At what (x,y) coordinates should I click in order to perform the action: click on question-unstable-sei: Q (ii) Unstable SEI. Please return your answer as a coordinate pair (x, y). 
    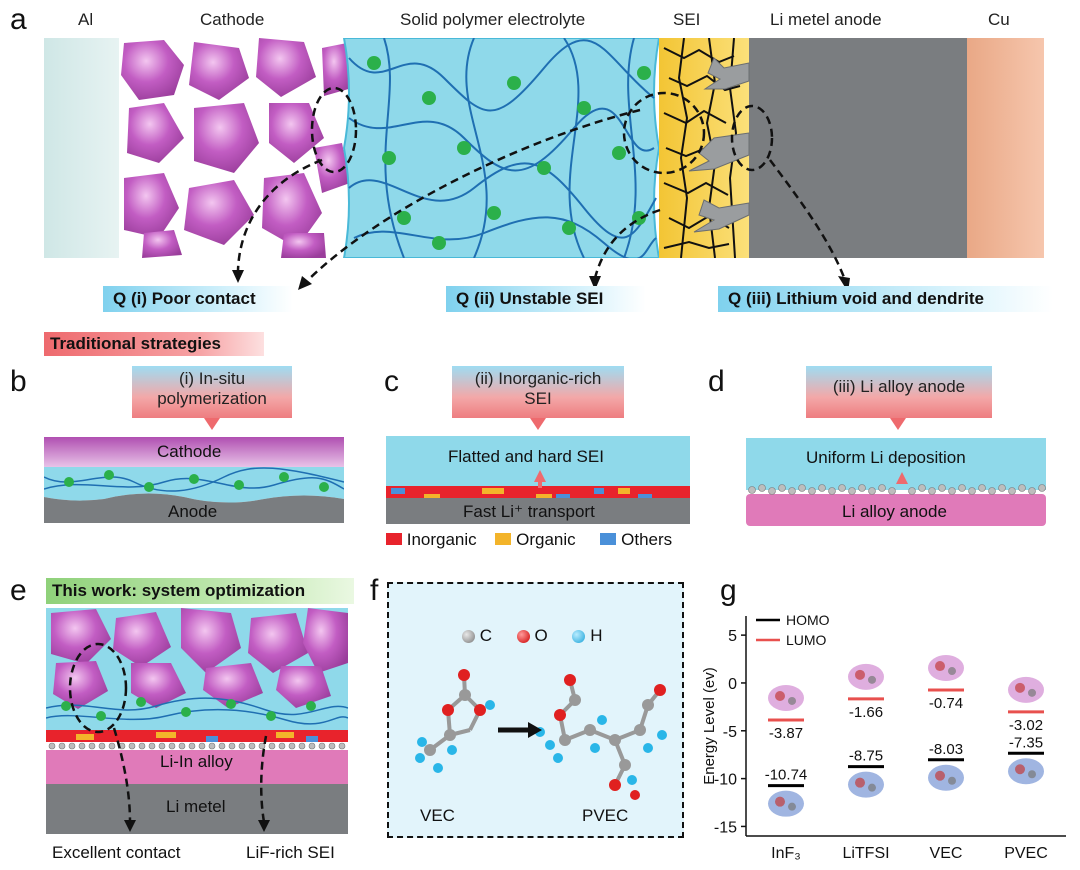
    Looking at the image, I should click on (546, 299).